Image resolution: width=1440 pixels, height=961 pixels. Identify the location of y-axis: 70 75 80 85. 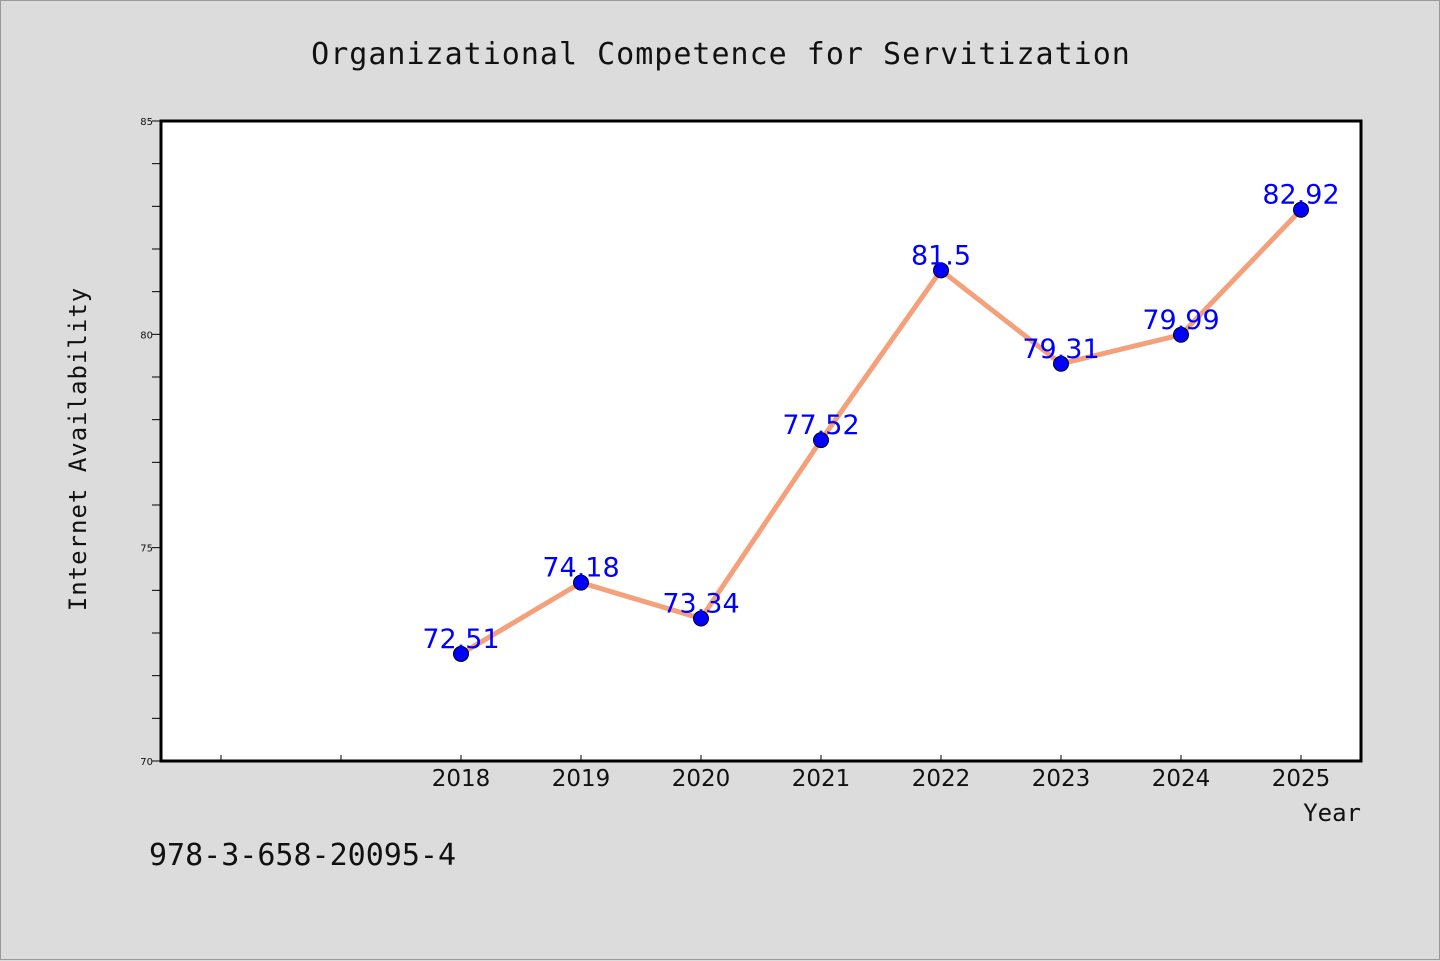
(150, 442).